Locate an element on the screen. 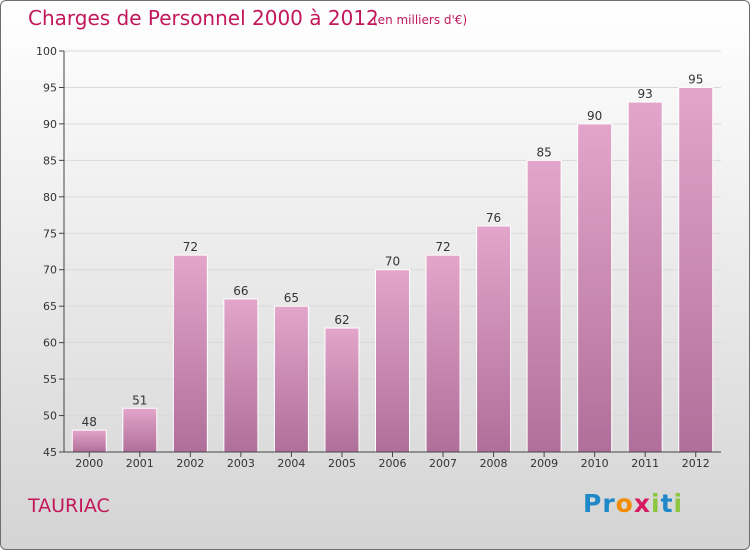 The height and width of the screenshot is (550, 750). y-tick-label: 55 is located at coordinates (50, 379).